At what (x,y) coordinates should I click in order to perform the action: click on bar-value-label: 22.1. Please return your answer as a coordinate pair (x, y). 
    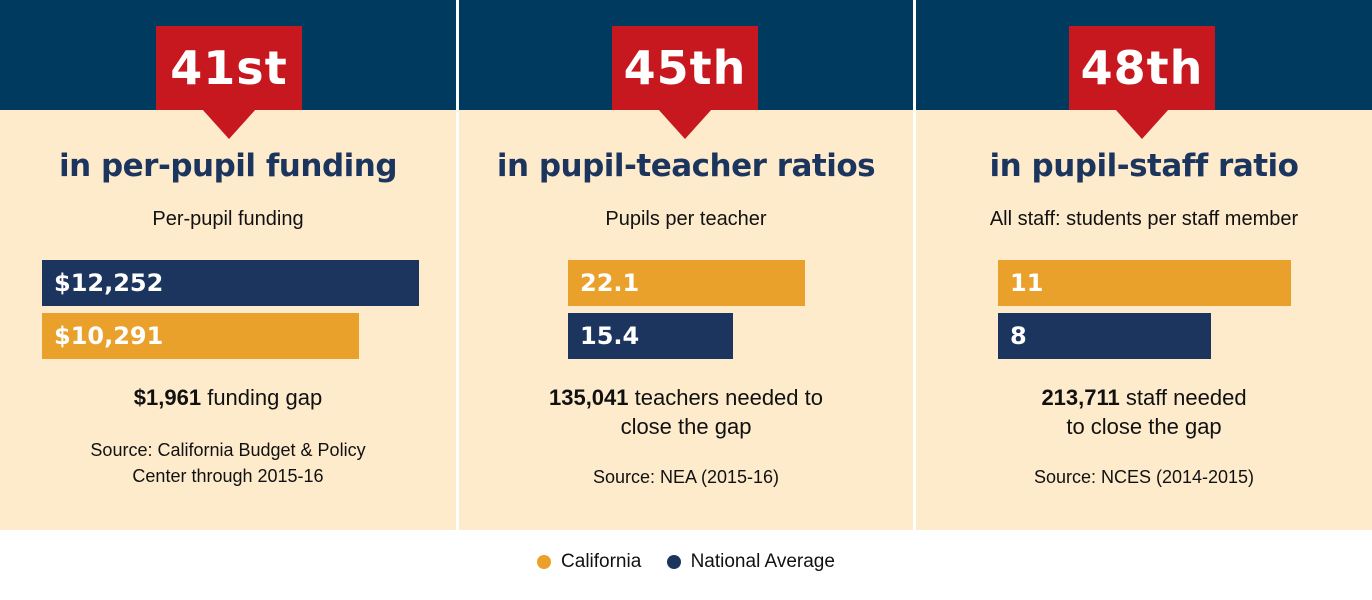
    Looking at the image, I should click on (610, 283).